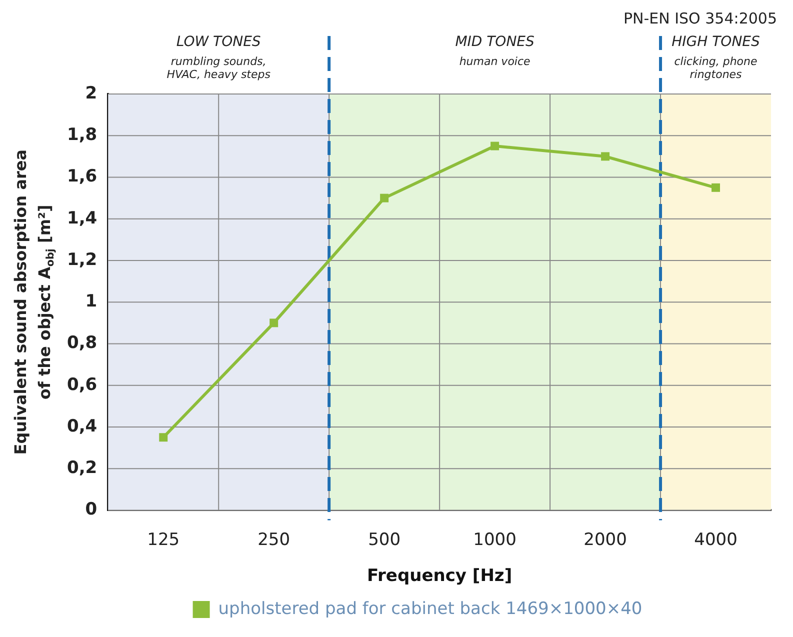  What do you see at coordinates (91, 510) in the screenshot?
I see `y-tick-label: 0` at bounding box center [91, 510].